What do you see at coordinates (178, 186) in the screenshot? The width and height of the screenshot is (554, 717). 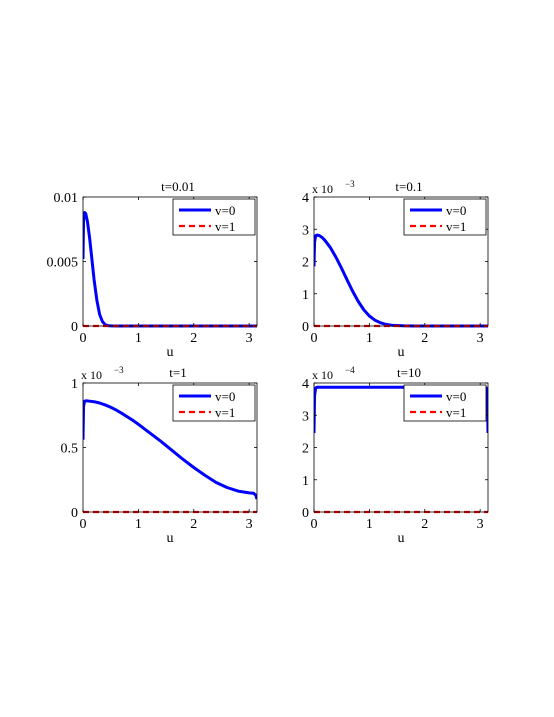 I see `chart-title: t=0.01` at bounding box center [178, 186].